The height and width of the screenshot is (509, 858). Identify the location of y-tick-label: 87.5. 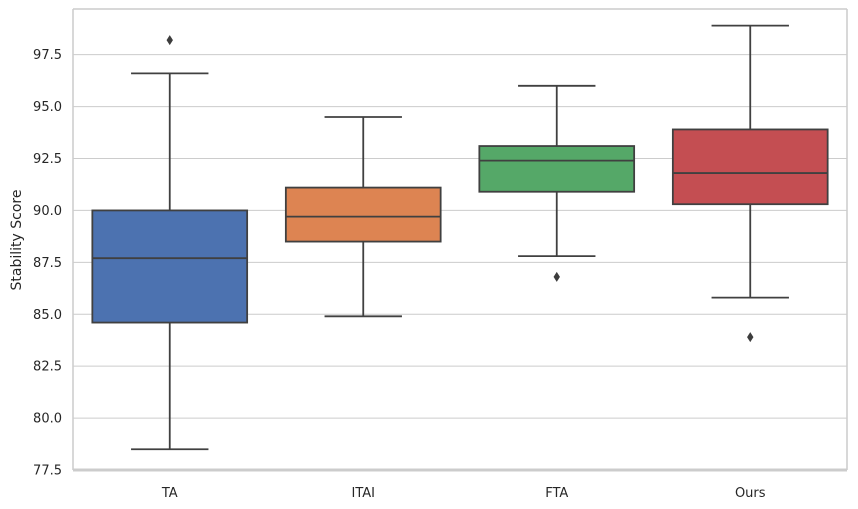
(47, 263).